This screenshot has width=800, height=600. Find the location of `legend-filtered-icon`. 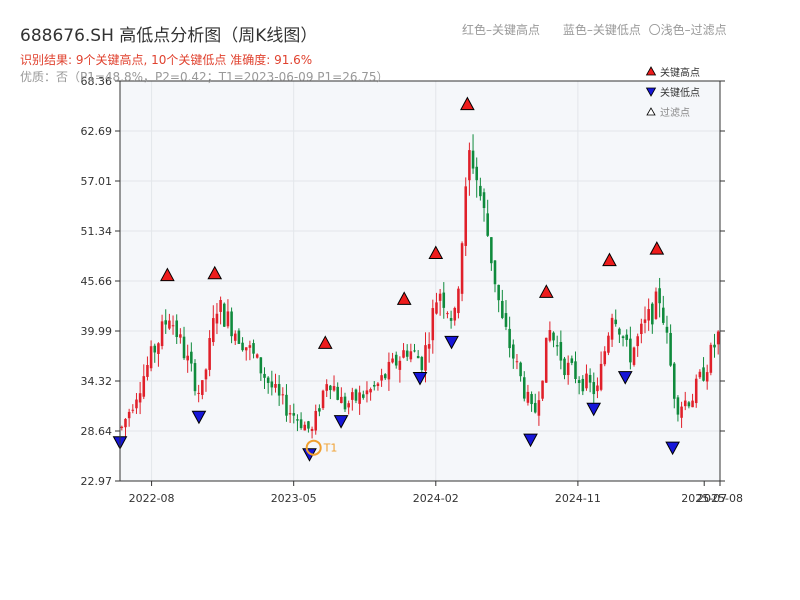

legend-filtered-icon is located at coordinates (651, 111).